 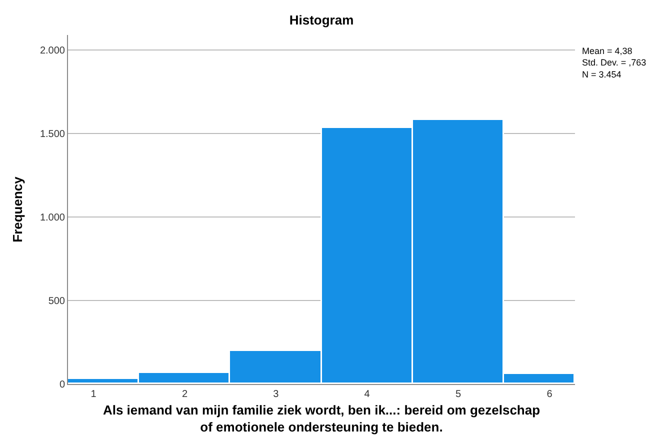 What do you see at coordinates (53, 51) in the screenshot?
I see `y-tick-label: 2.000` at bounding box center [53, 51].